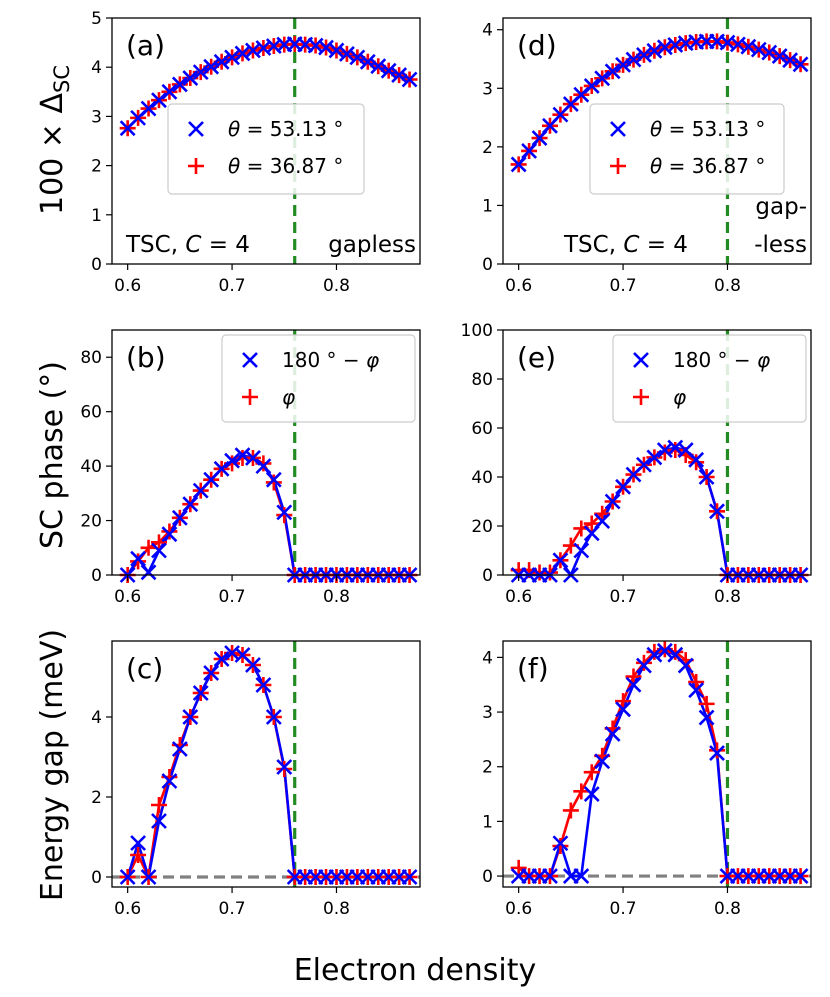 The image size is (830, 997). What do you see at coordinates (533, 668) in the screenshot?
I see `panel-label: (f)` at bounding box center [533, 668].